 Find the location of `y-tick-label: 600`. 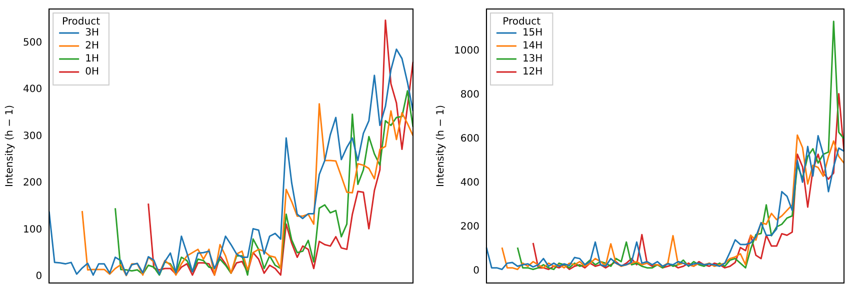

y-tick-label: 600 is located at coordinates (470, 138).